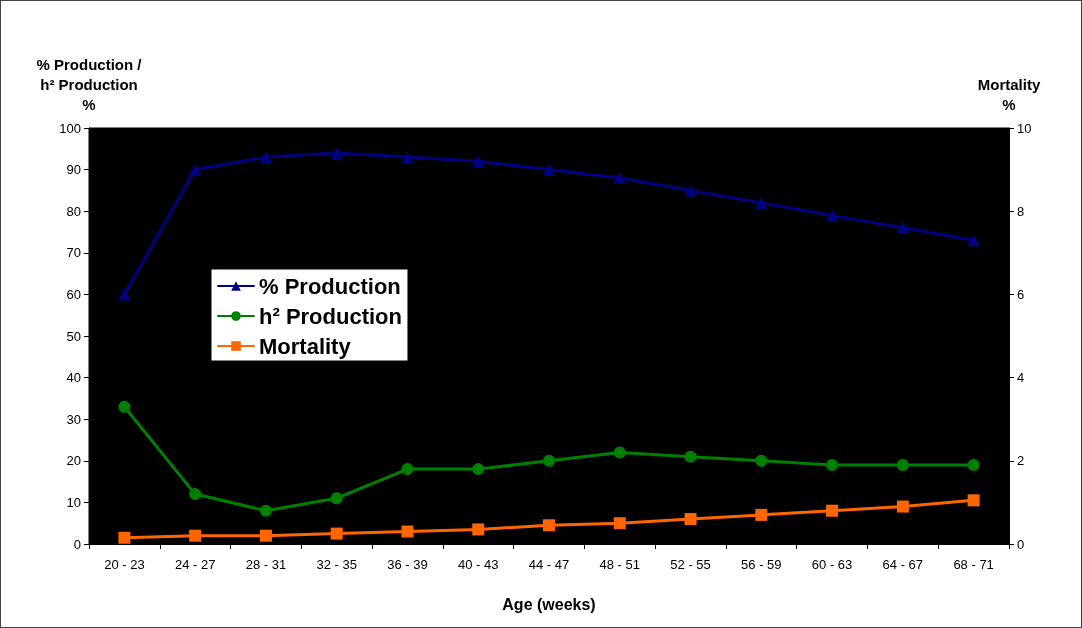 The height and width of the screenshot is (628, 1082). Describe the element at coordinates (690, 564) in the screenshot. I see `x-tick-label: 52 - 55` at that location.